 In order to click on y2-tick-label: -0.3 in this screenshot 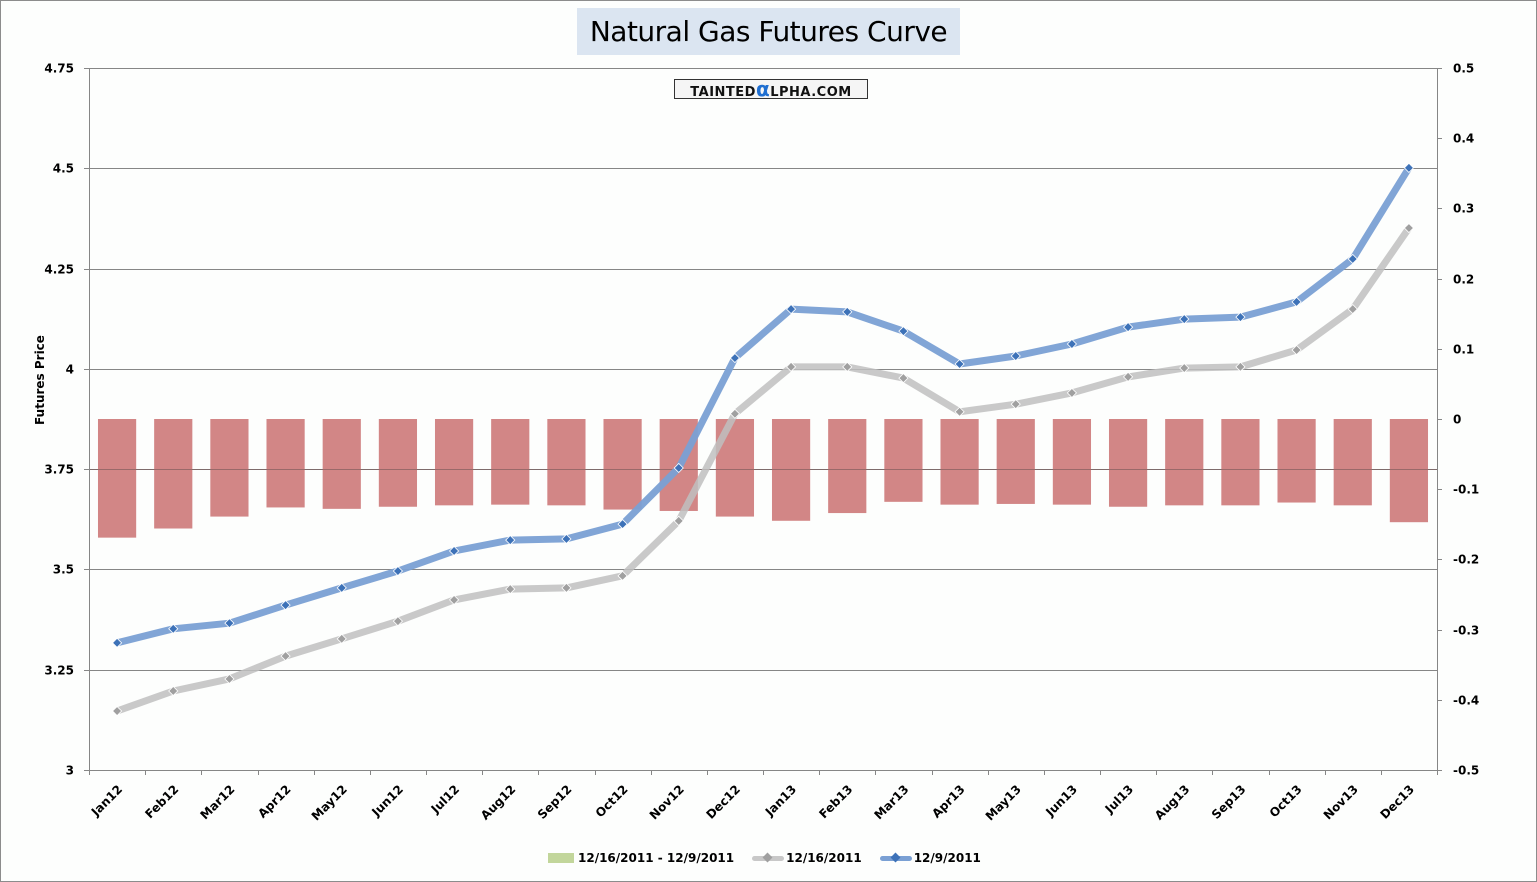, I will do `click(1466, 631)`.